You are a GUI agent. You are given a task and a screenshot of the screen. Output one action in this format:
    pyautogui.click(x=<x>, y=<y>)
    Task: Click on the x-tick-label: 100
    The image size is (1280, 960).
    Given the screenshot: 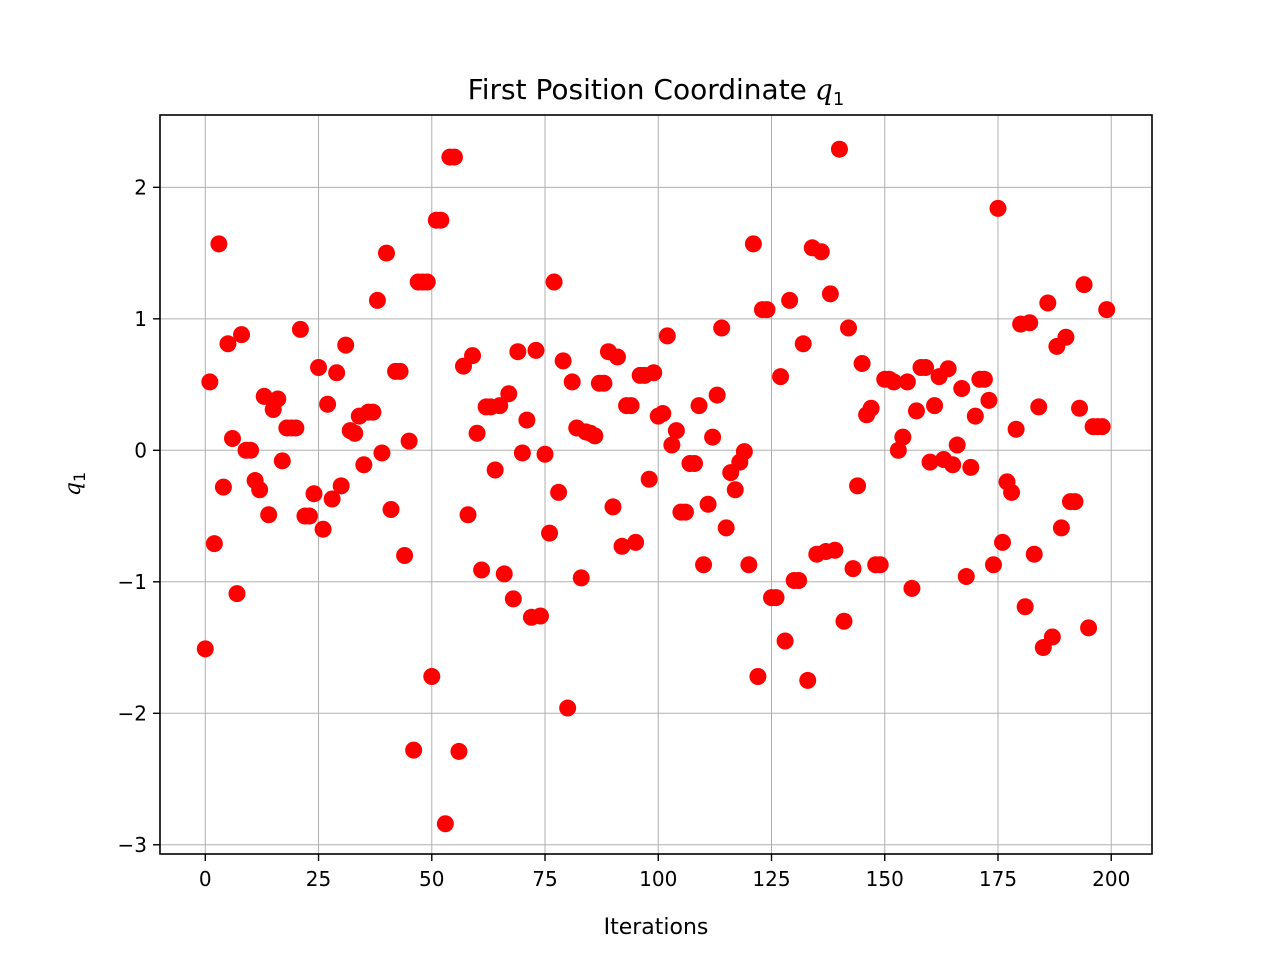 What is the action you would take?
    pyautogui.click(x=658, y=879)
    